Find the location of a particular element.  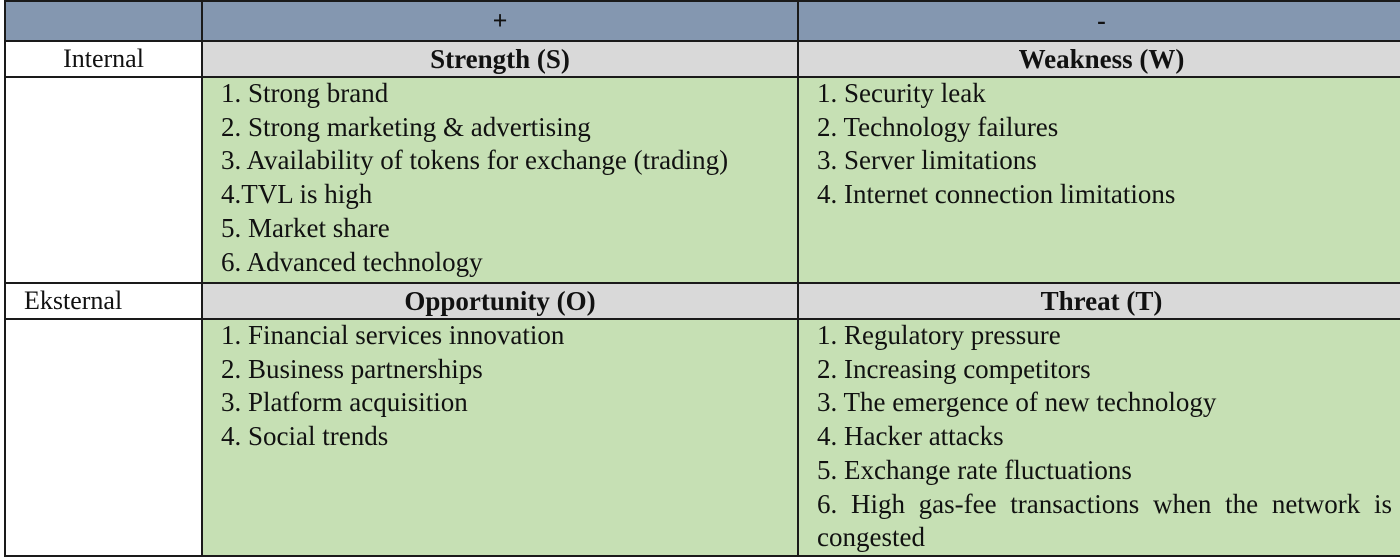

external-label: Eksternal is located at coordinates (103, 301).